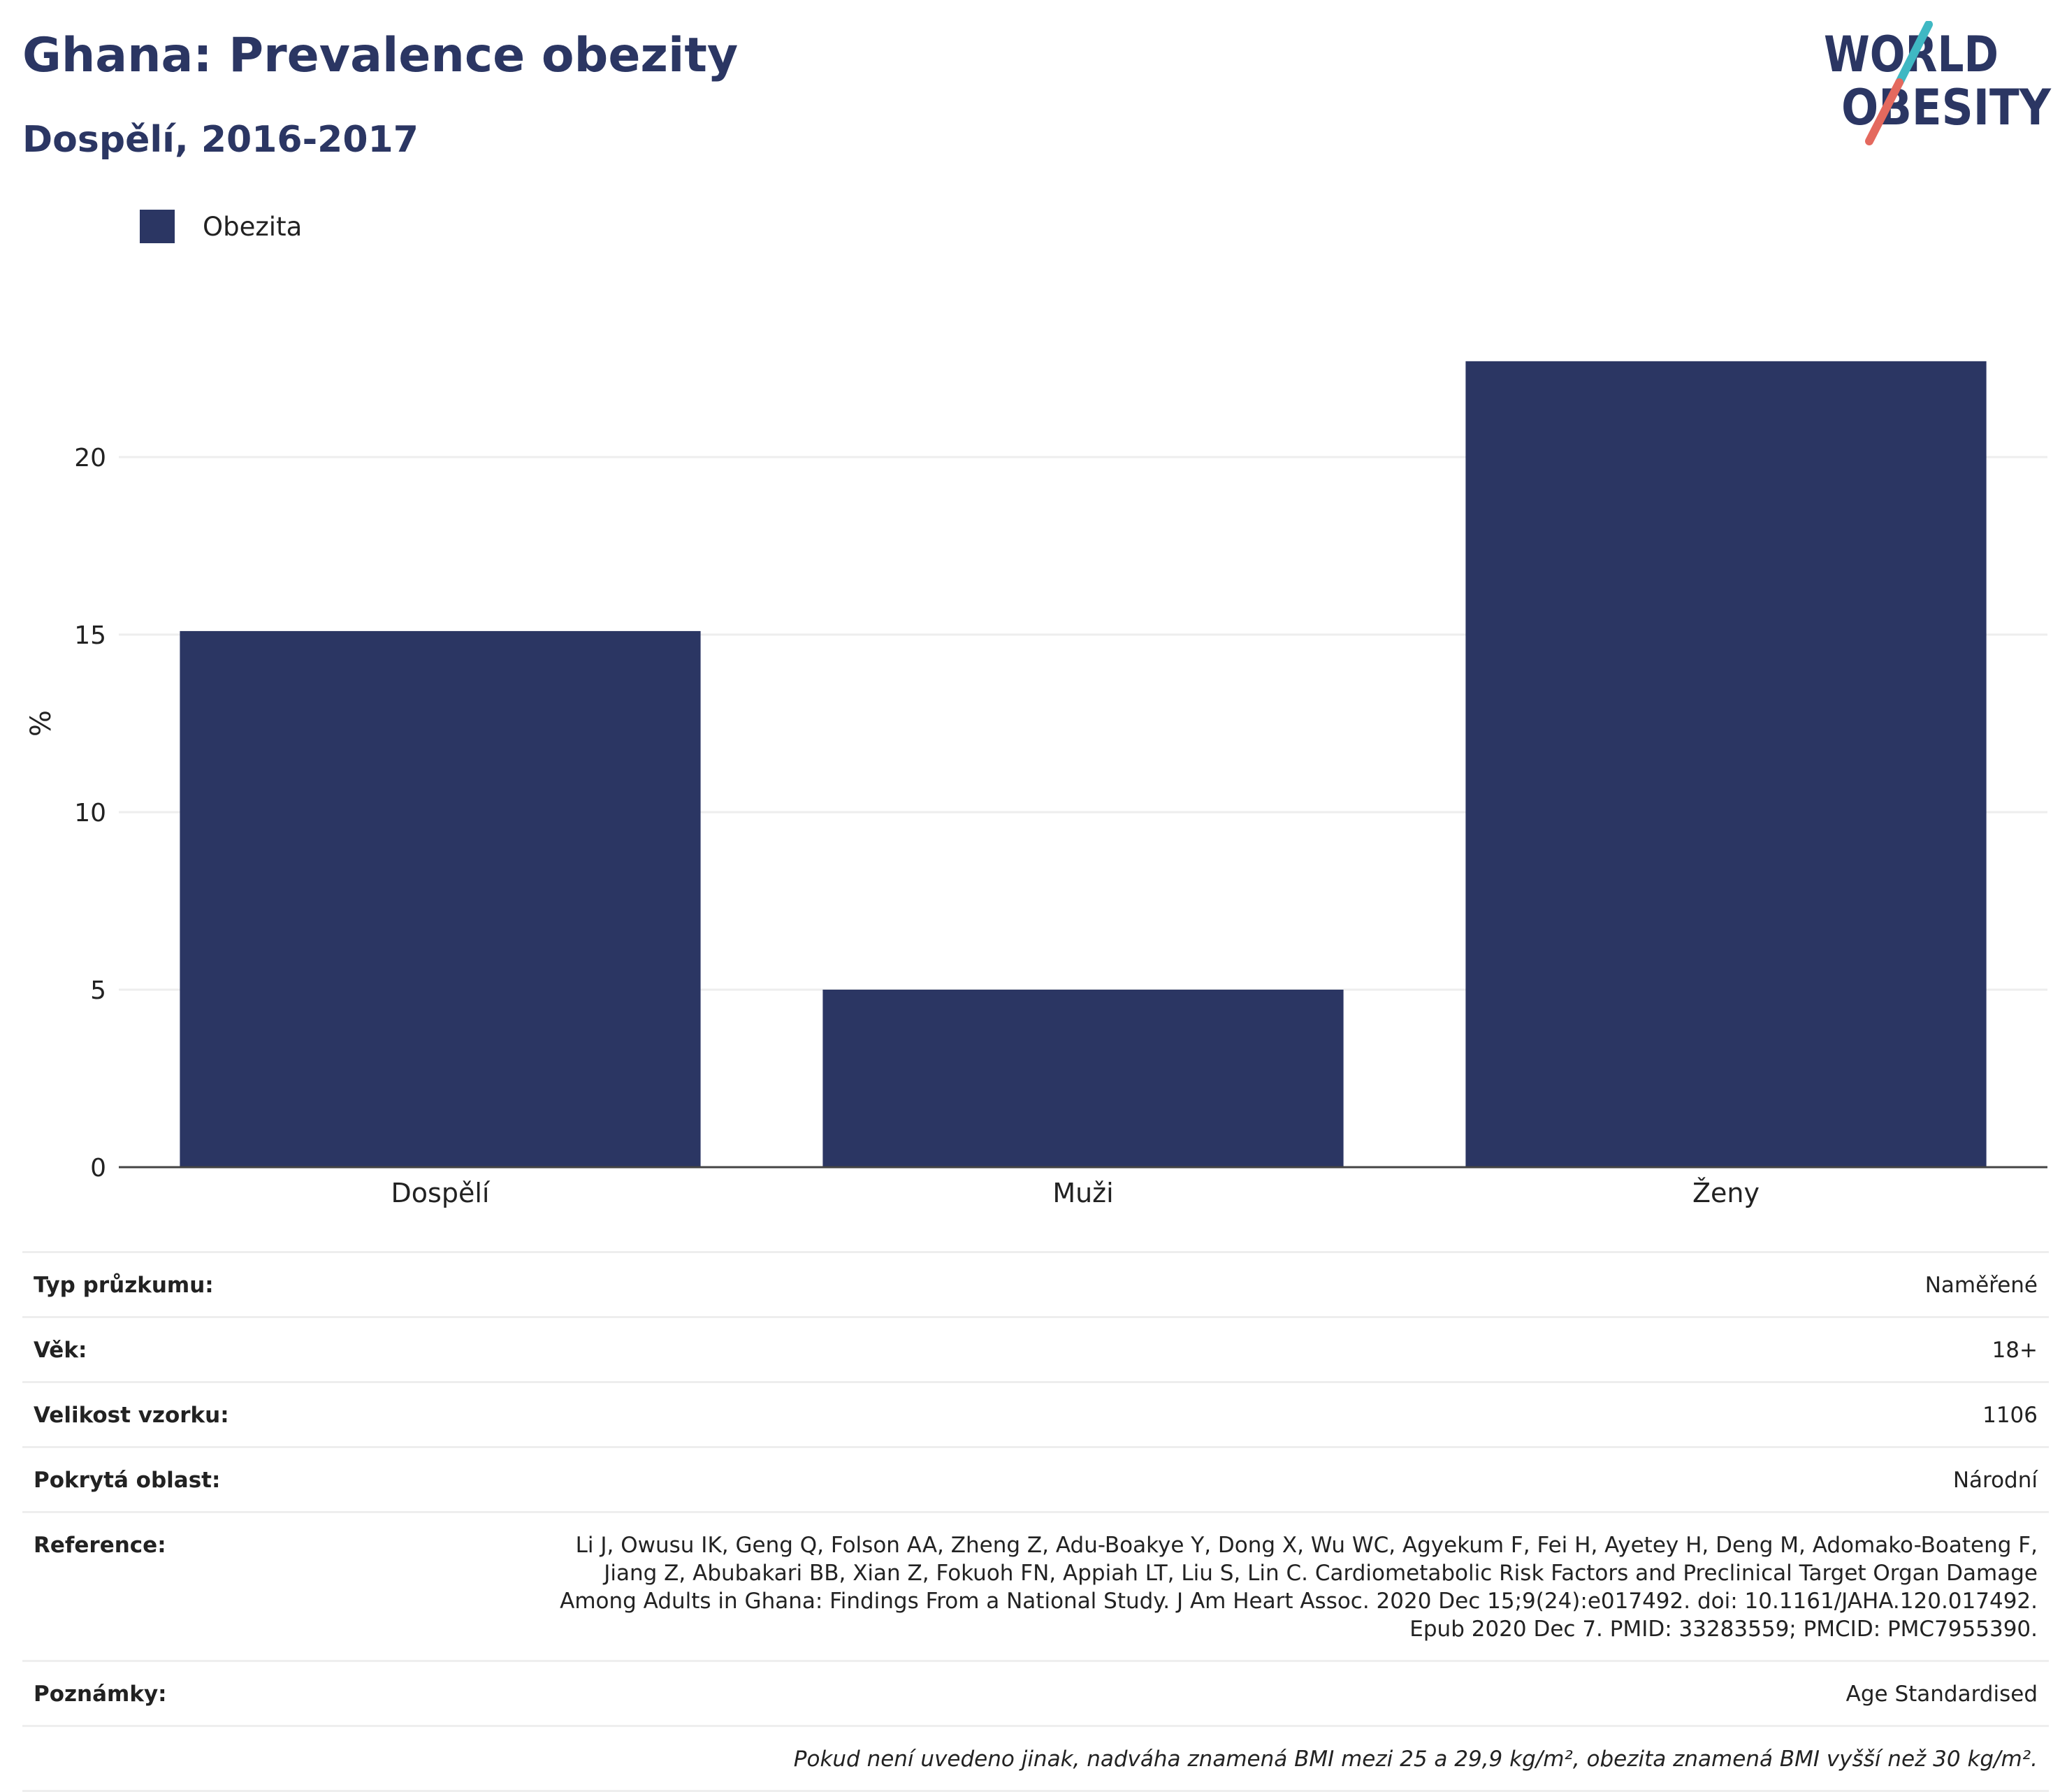 The height and width of the screenshot is (1792, 2067). What do you see at coordinates (90, 635) in the screenshot?
I see `y-tick-label: 15` at bounding box center [90, 635].